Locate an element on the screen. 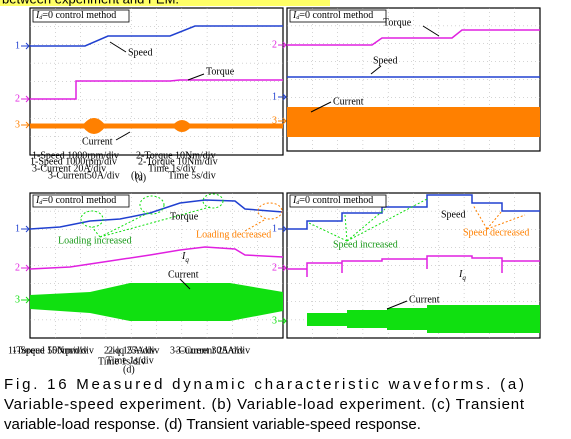 This screenshot has width=571, height=439. scale-label: 1-Speed 500rpm/div is located at coordinates (53, 350).